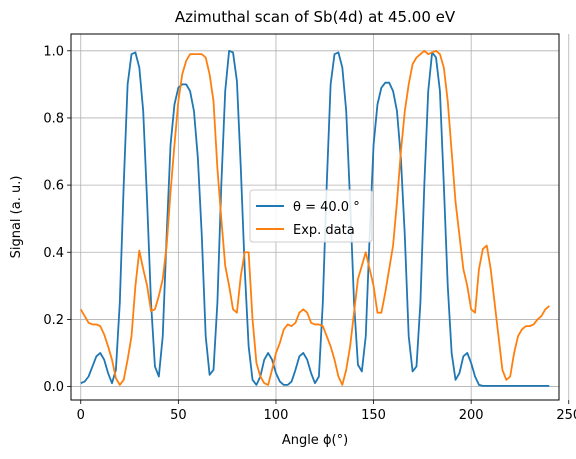 The height and width of the screenshot is (459, 576). What do you see at coordinates (566, 415) in the screenshot?
I see `x-tick-label: 250` at bounding box center [566, 415].